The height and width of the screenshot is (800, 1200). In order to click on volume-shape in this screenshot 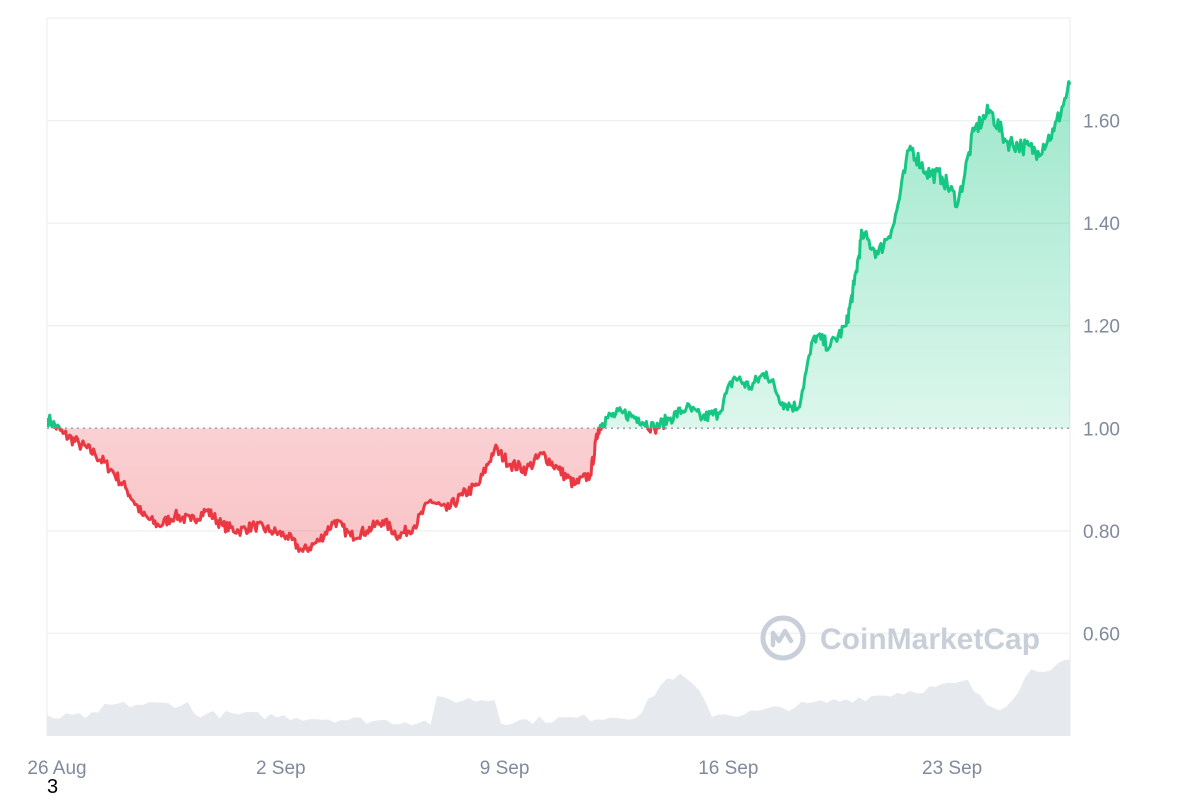, I will do `click(558, 697)`.